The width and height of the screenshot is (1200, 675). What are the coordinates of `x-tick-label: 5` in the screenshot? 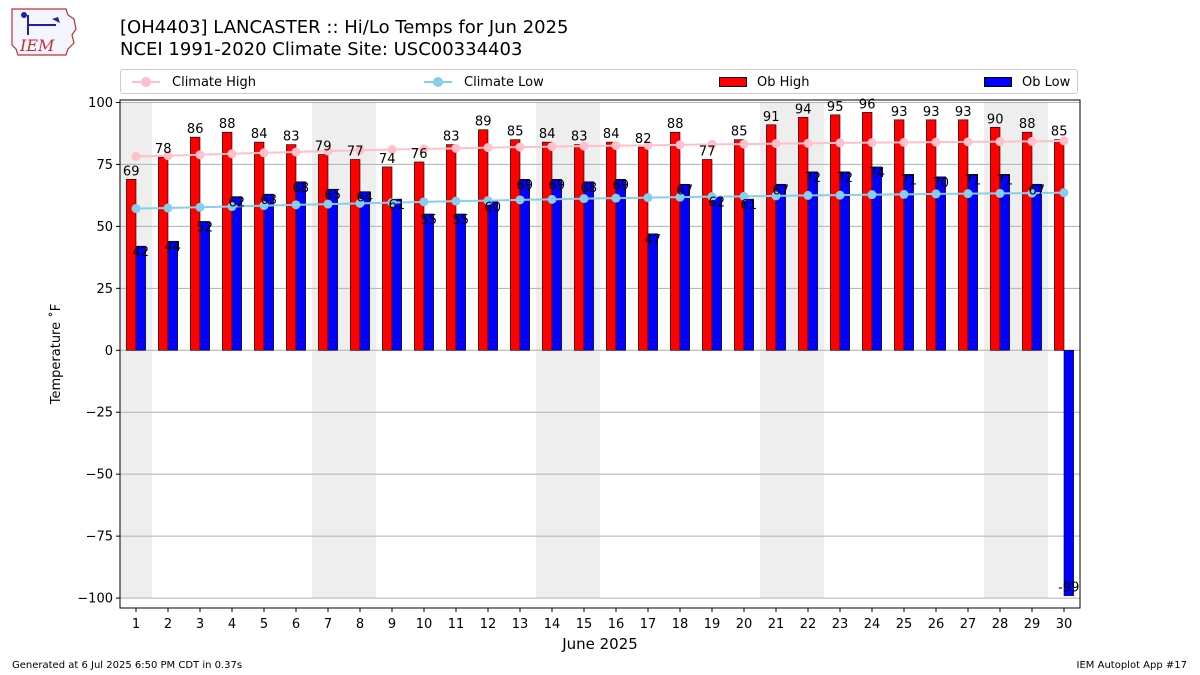 It's located at (264, 624).